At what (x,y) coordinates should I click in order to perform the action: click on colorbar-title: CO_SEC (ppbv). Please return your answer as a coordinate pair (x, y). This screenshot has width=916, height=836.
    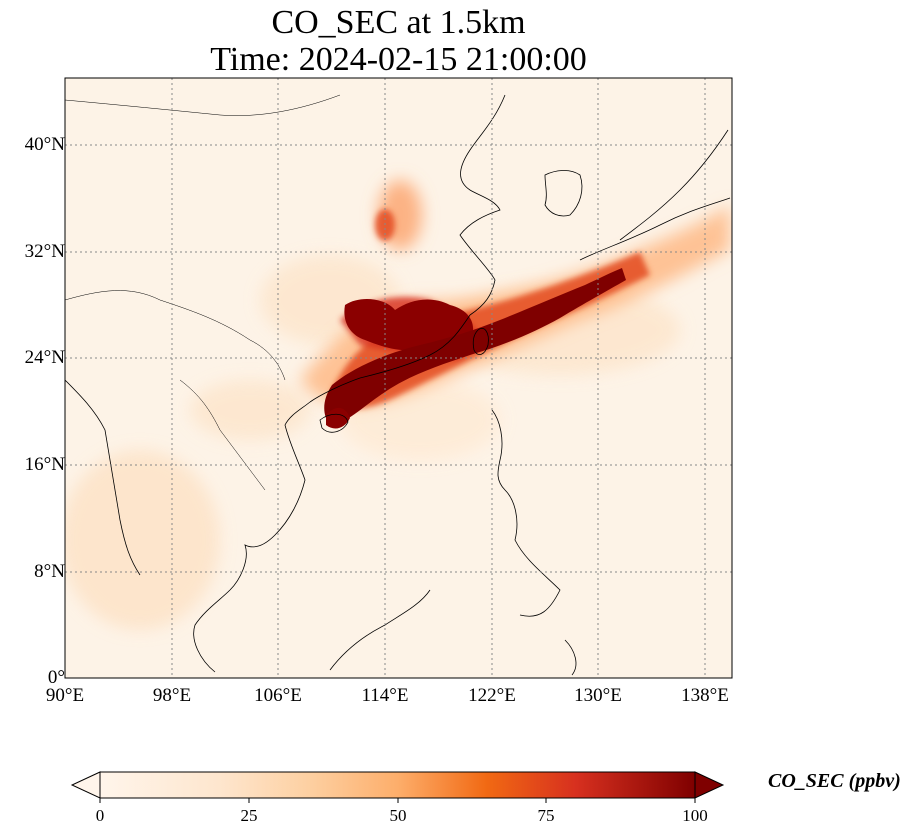
    Looking at the image, I should click on (834, 781).